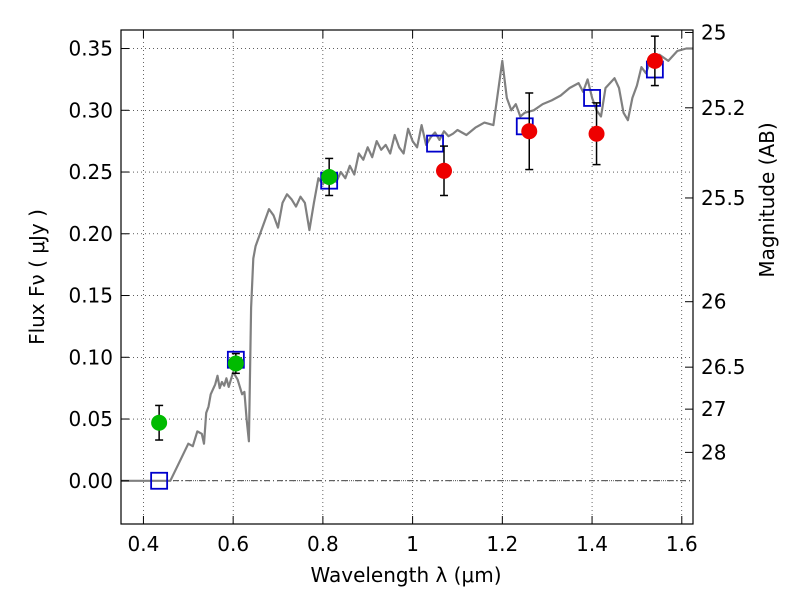 This screenshot has height=600, width=800. I want to click on y2-axis-title: Magnitude (AB), so click(767, 199).